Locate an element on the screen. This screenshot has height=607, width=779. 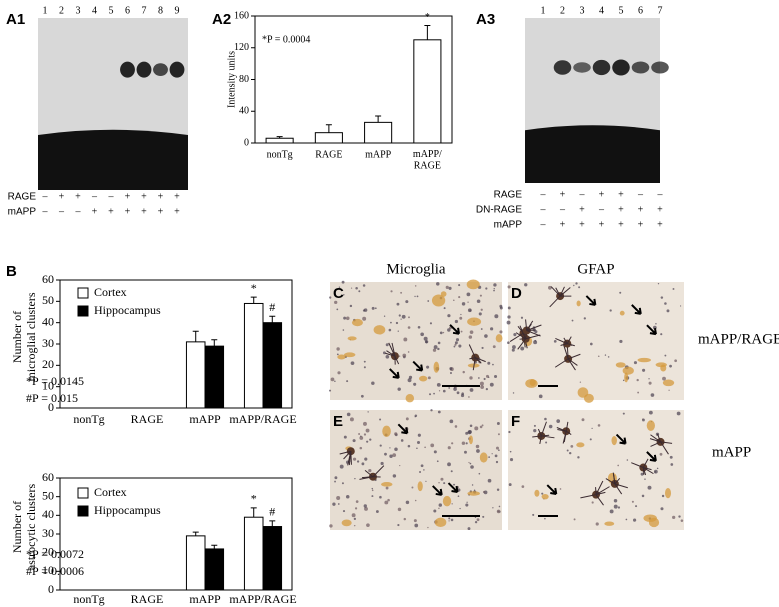
gel-band is located at coordinates (144, 69).